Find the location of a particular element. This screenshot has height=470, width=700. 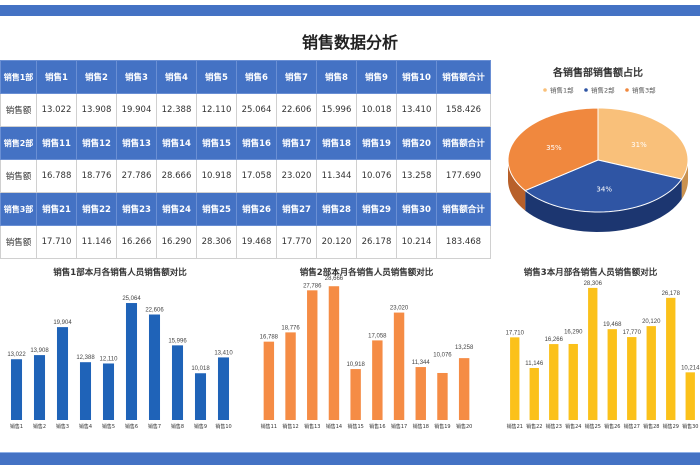

data-label: 17,770 is located at coordinates (632, 333).